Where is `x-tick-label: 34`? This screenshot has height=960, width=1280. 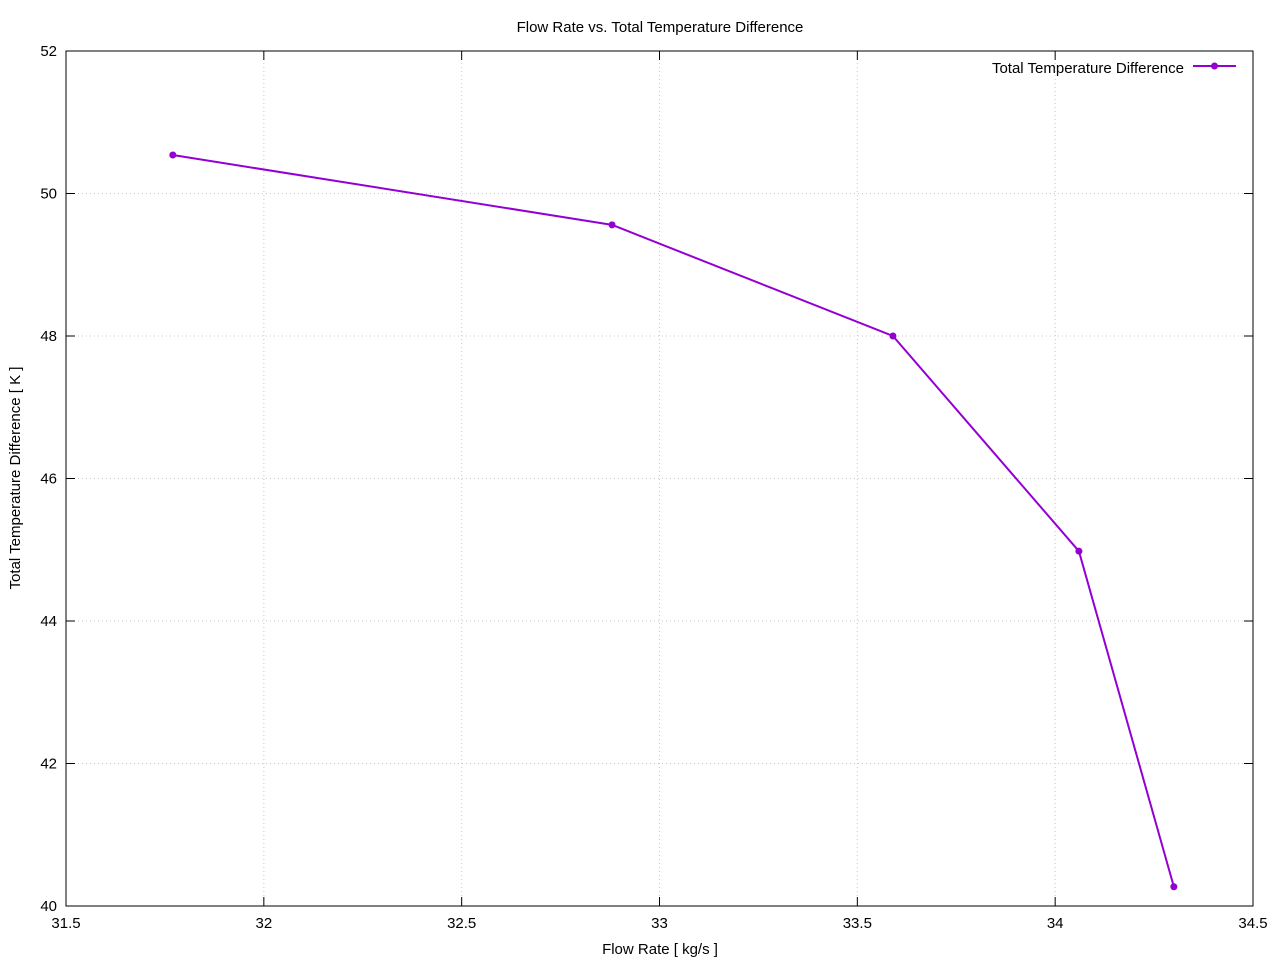 x-tick-label: 34 is located at coordinates (1055, 923).